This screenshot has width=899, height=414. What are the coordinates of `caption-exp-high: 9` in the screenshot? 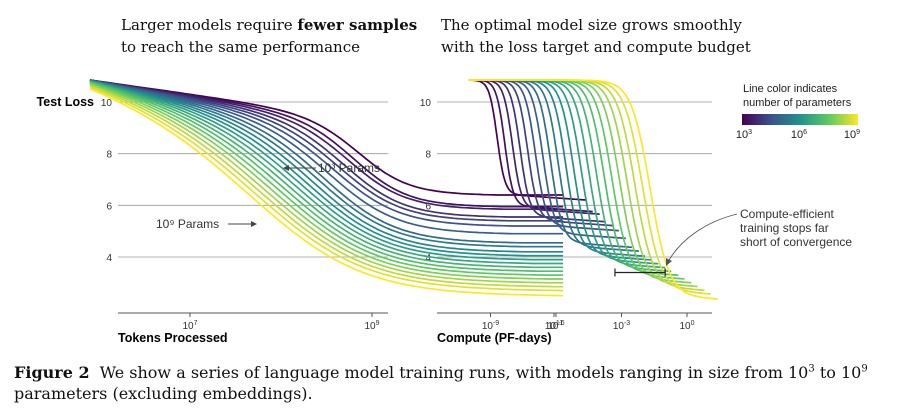 It's located at (864, 369).